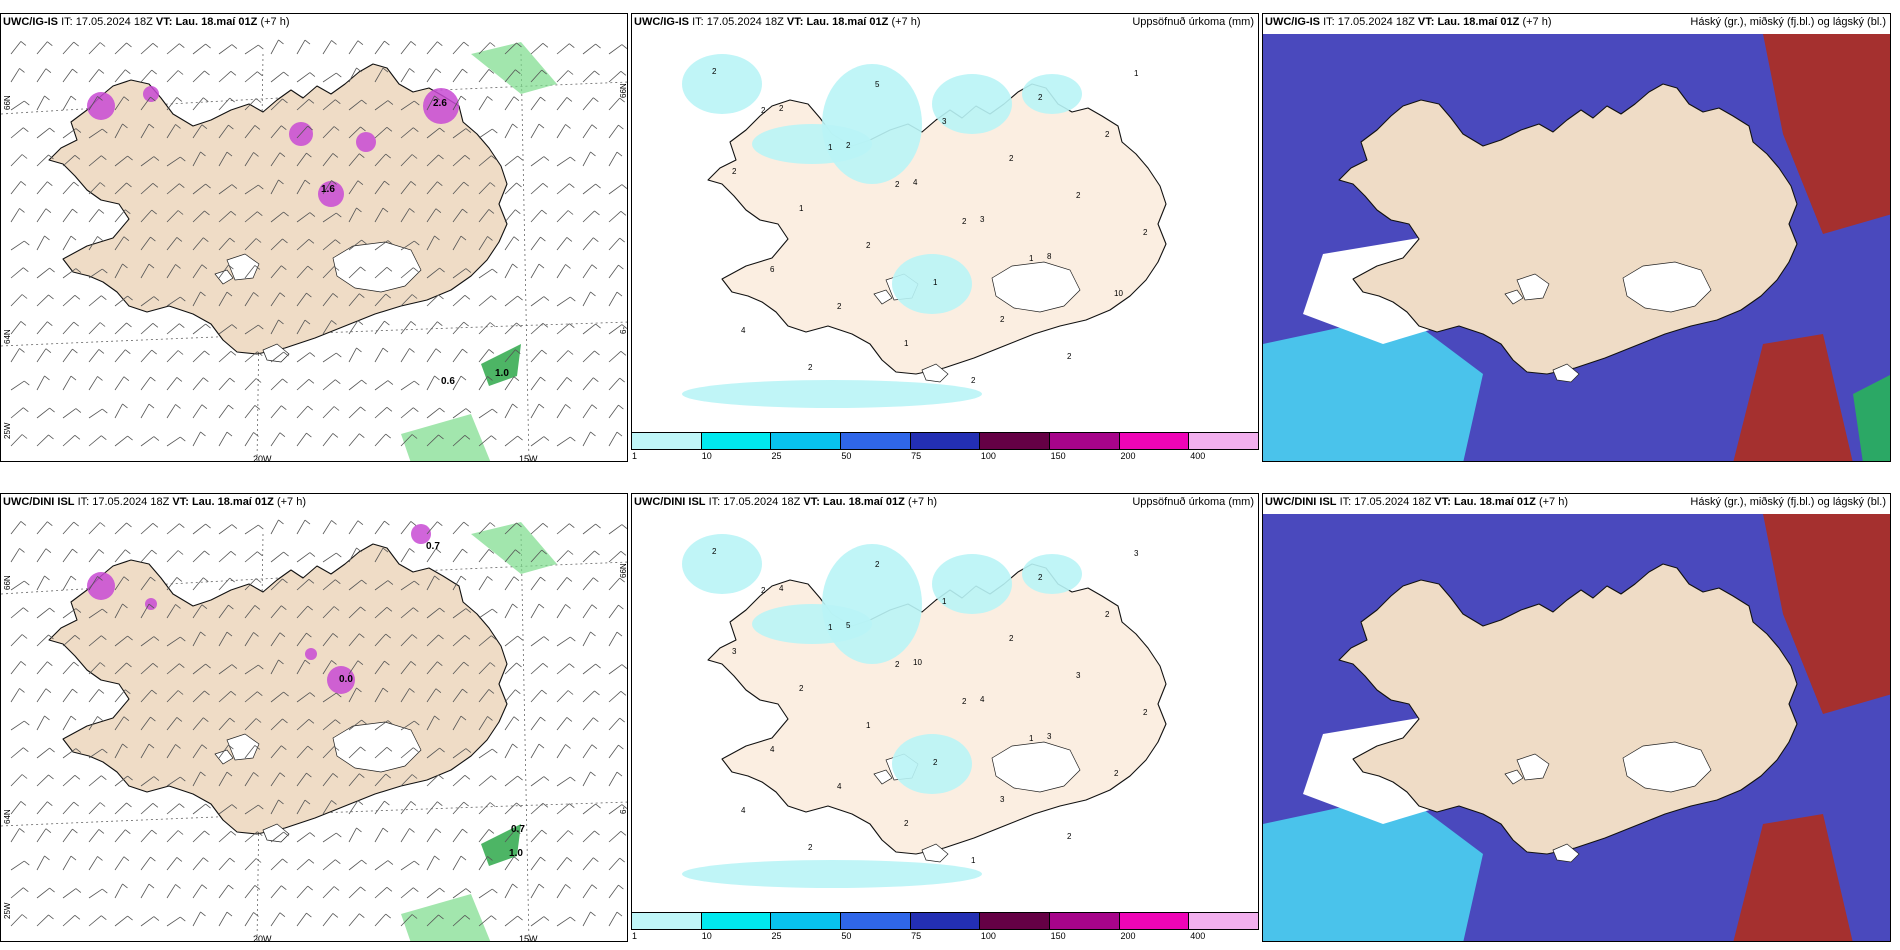 This screenshot has height=950, width=1900. I want to click on scale-tick-label: 1, so click(635, 936).